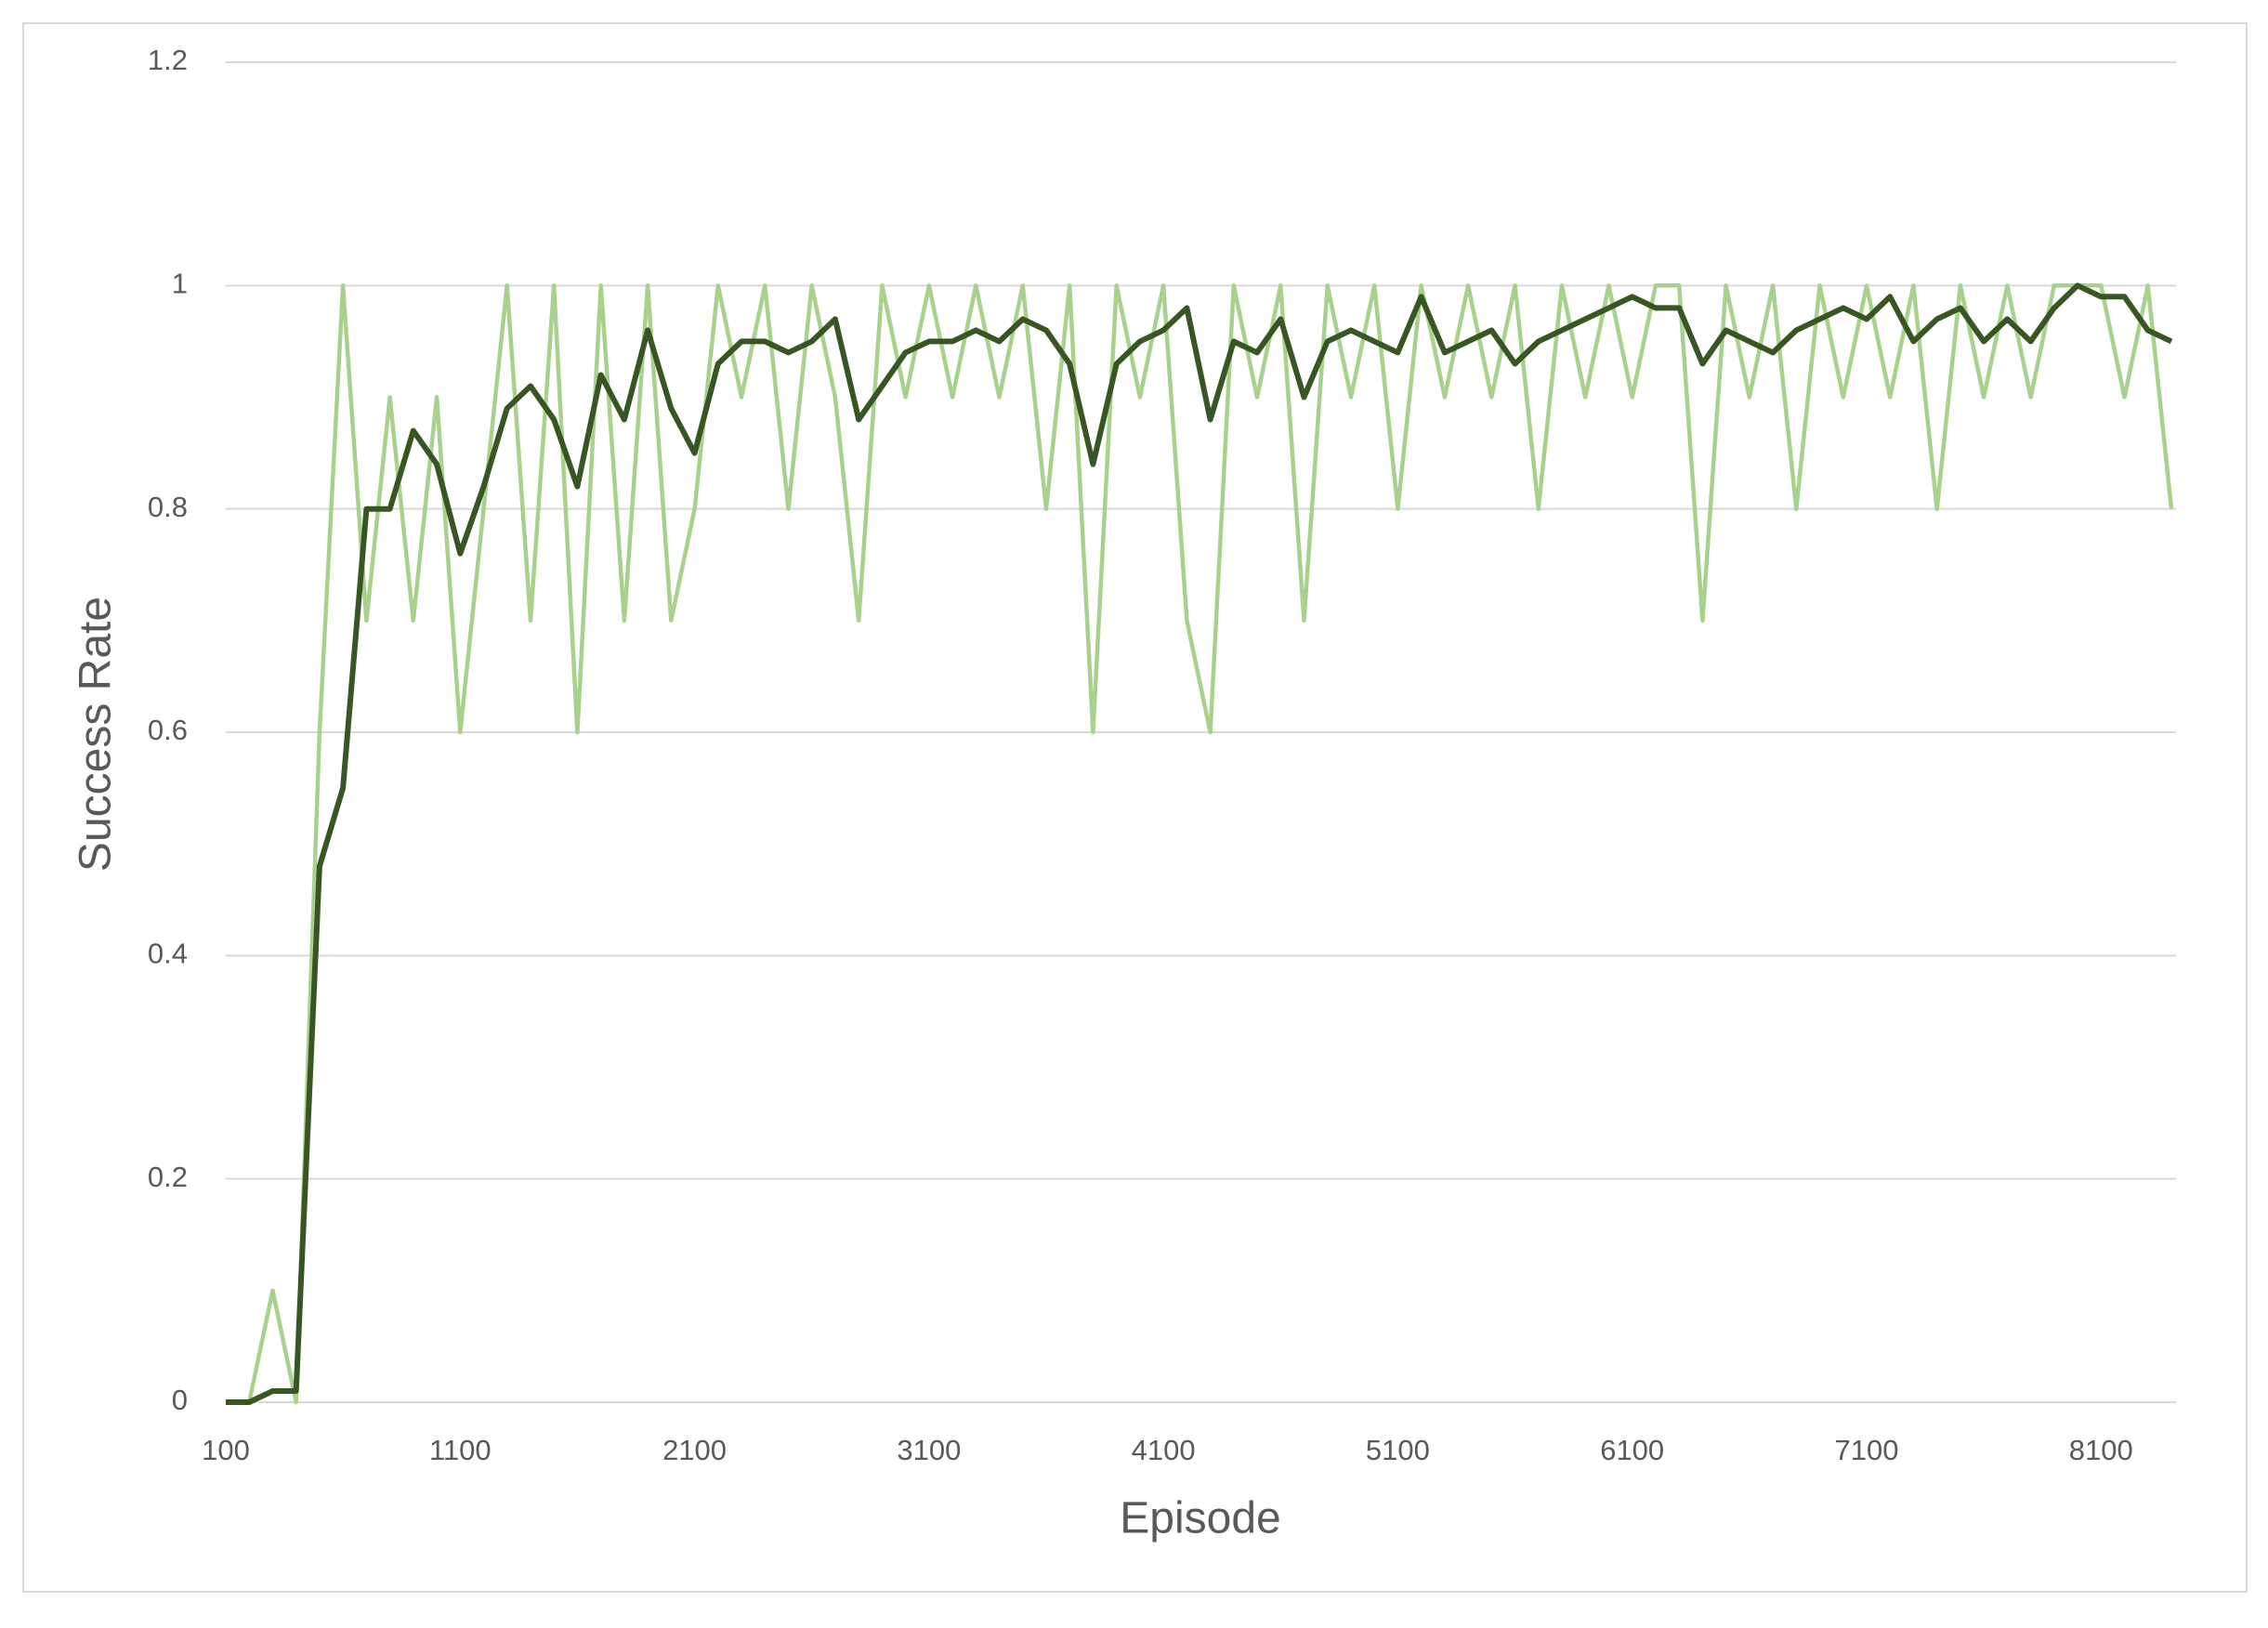 This screenshot has height=1628, width=2268. What do you see at coordinates (694, 1450) in the screenshot?
I see `x-tick-label: 2100` at bounding box center [694, 1450].